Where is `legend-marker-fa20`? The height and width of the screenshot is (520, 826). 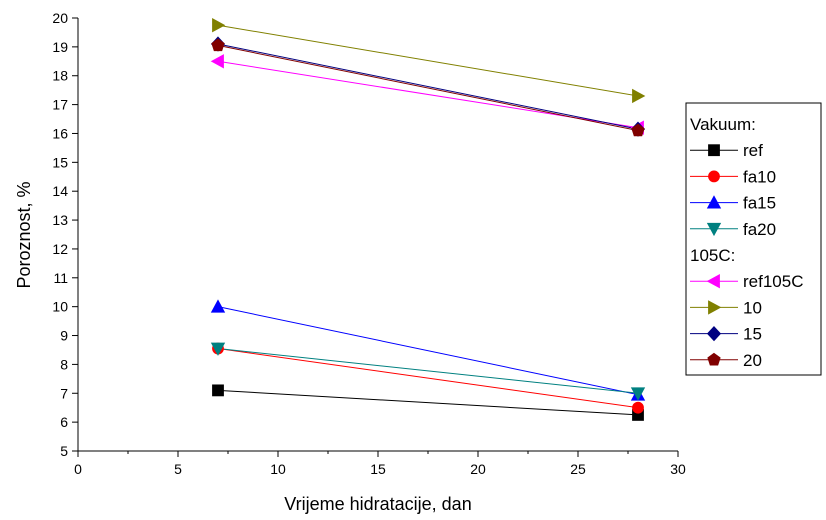 legend-marker-fa20 is located at coordinates (714, 229).